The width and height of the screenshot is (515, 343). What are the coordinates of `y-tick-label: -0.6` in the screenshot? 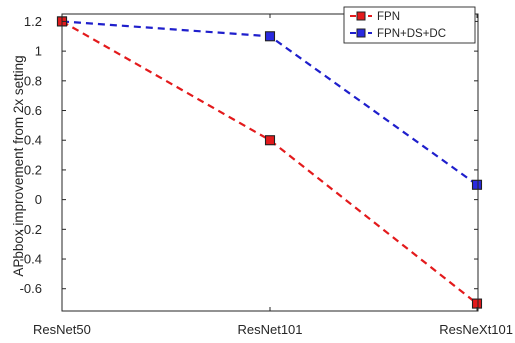 It's located at (31, 288).